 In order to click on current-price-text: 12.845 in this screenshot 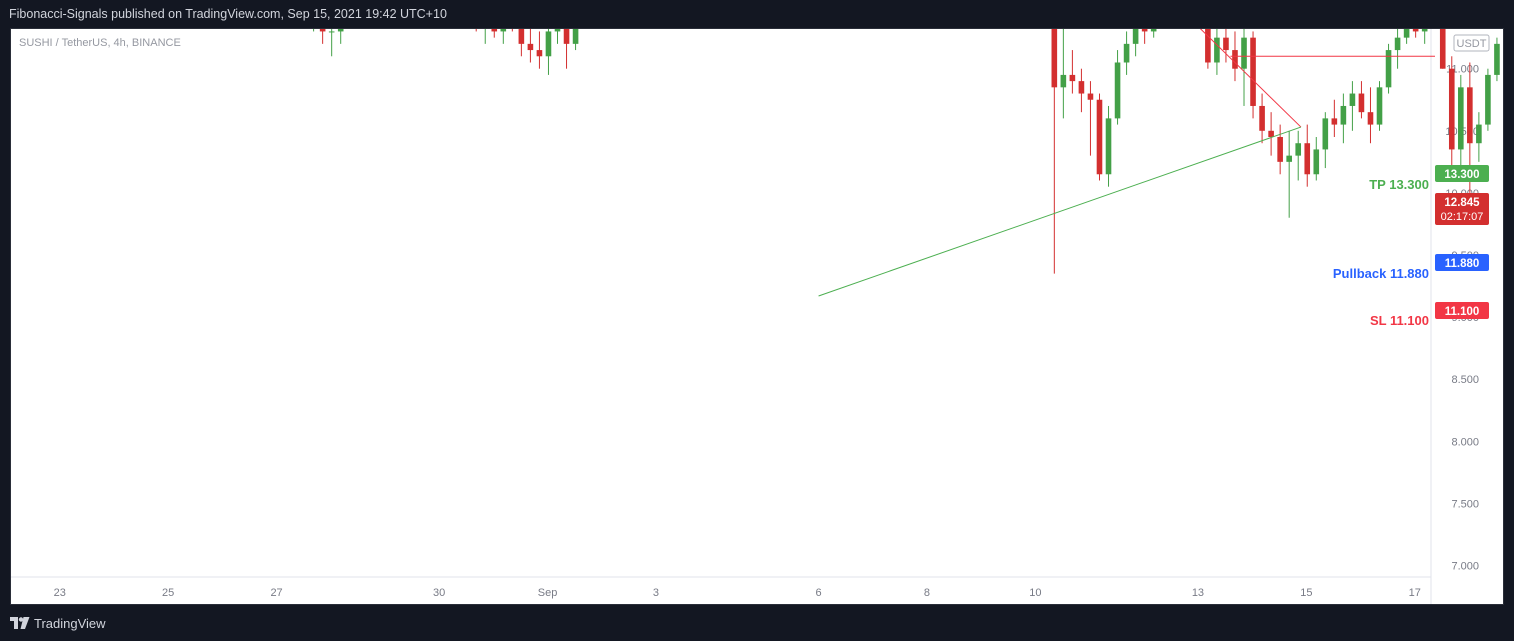, I will do `click(1462, 203)`.